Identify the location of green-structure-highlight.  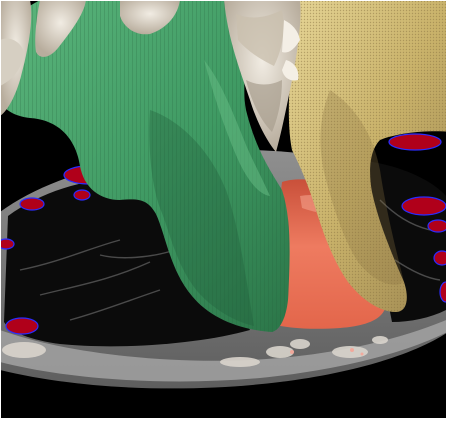
(237, 128).